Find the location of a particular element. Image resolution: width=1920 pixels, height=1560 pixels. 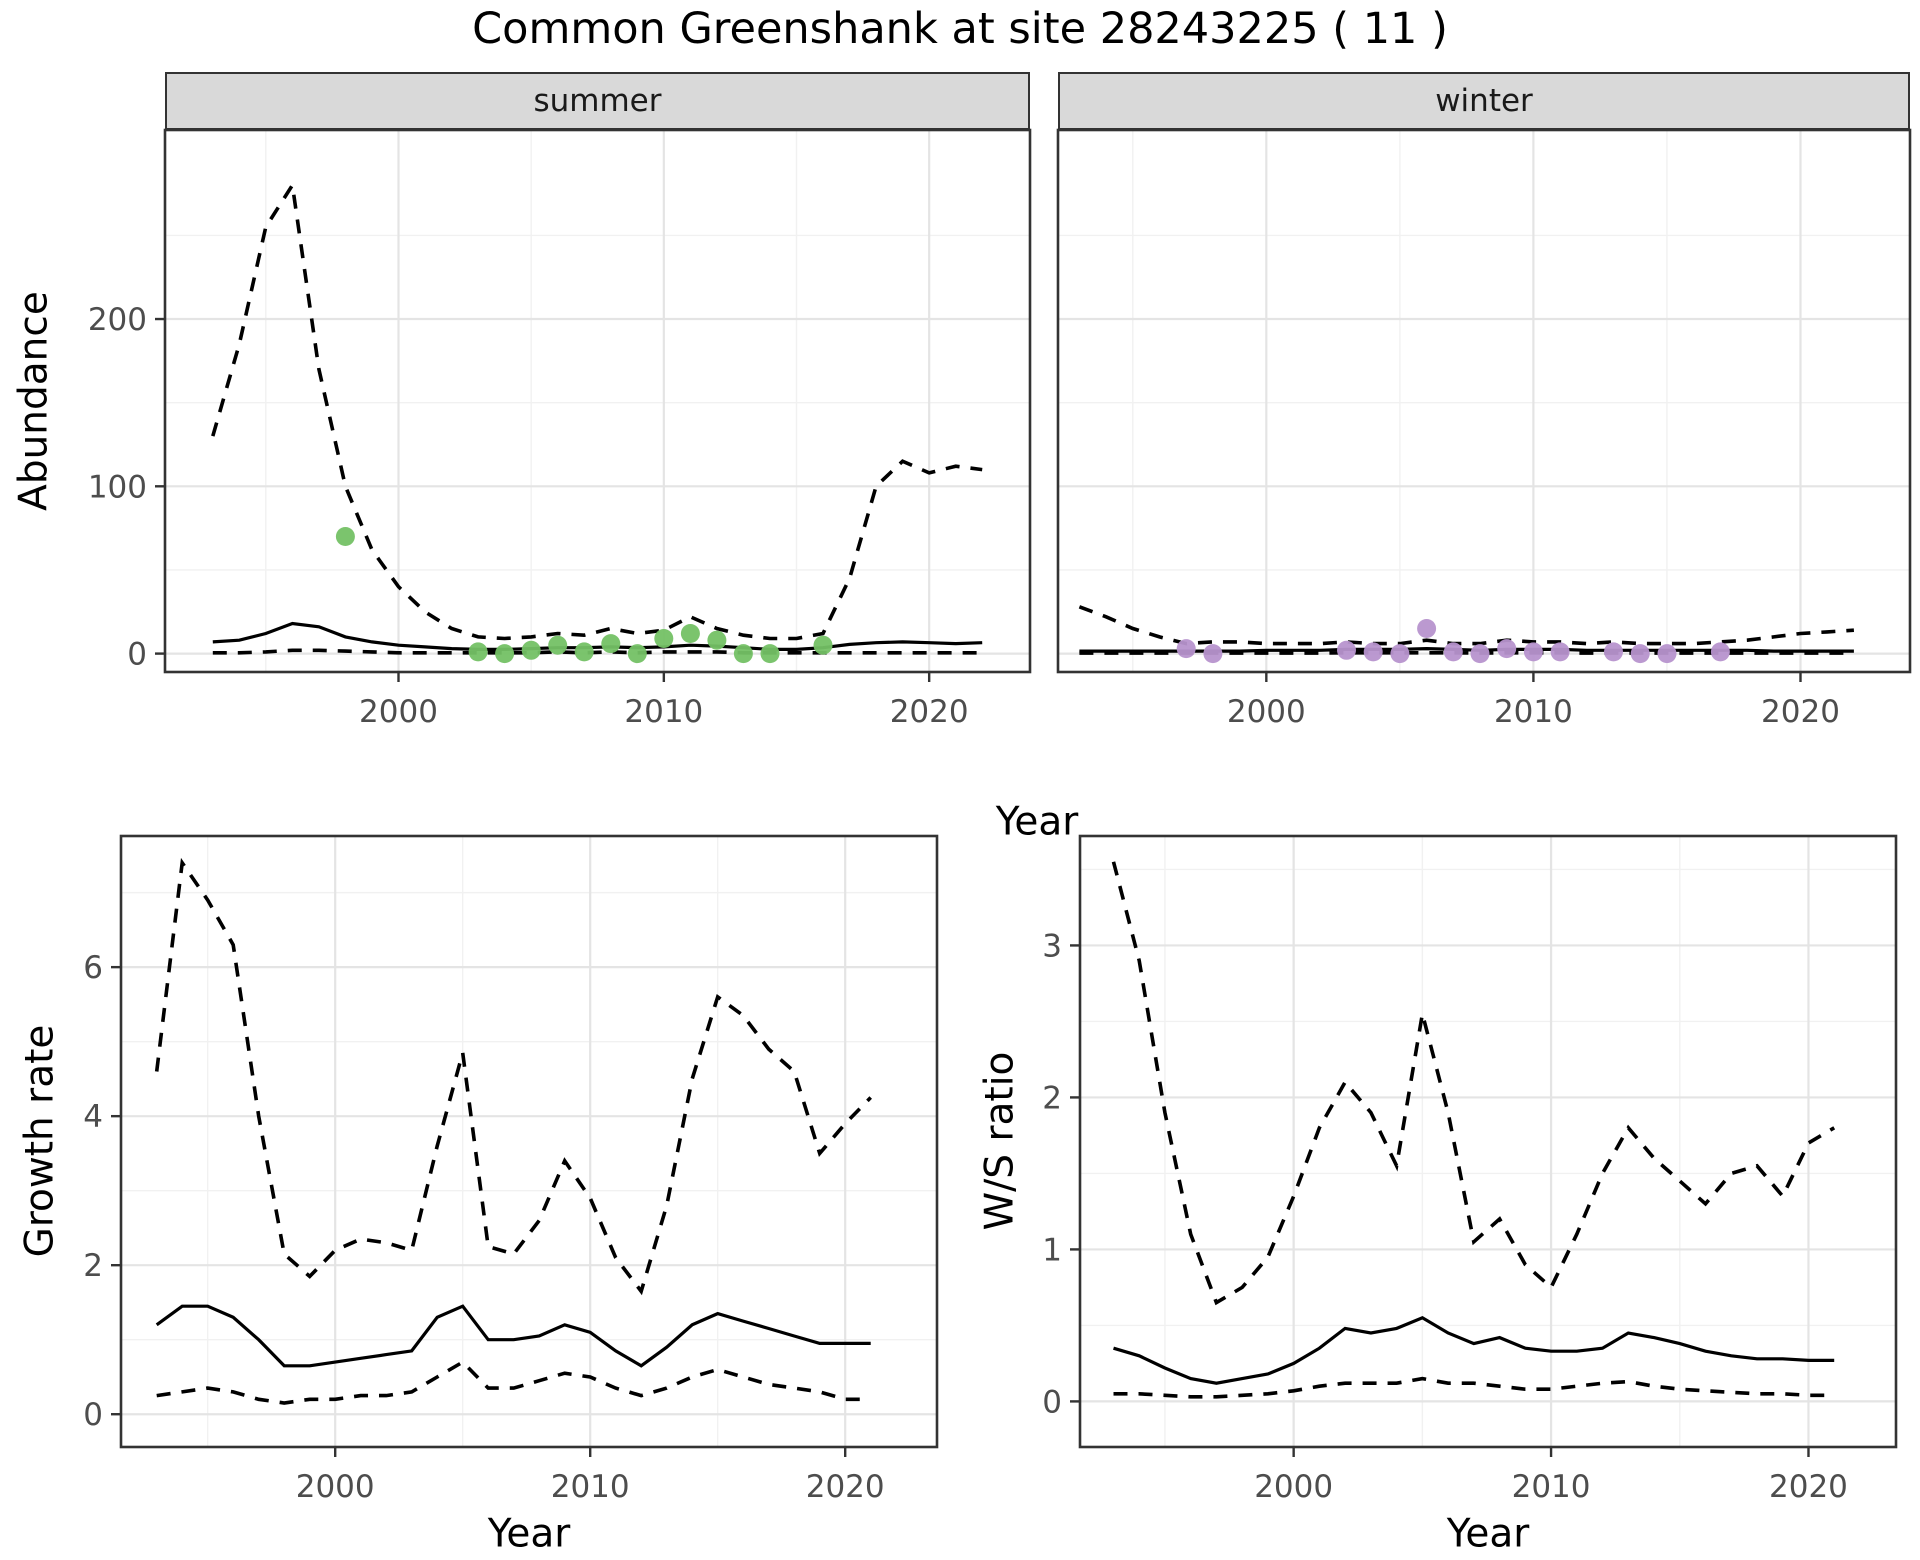

facet-strip-winter: winter is located at coordinates (1484, 101).